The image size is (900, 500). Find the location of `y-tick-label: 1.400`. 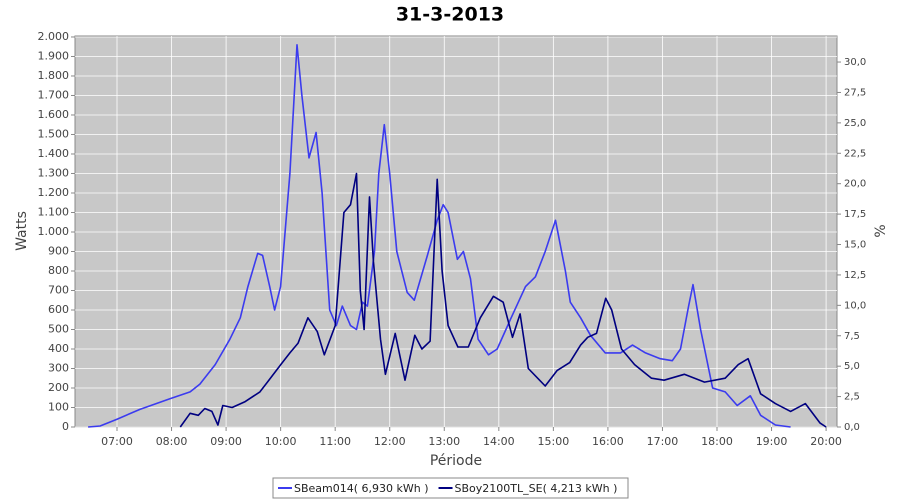

y-tick-label: 1.400 is located at coordinates (54, 153).